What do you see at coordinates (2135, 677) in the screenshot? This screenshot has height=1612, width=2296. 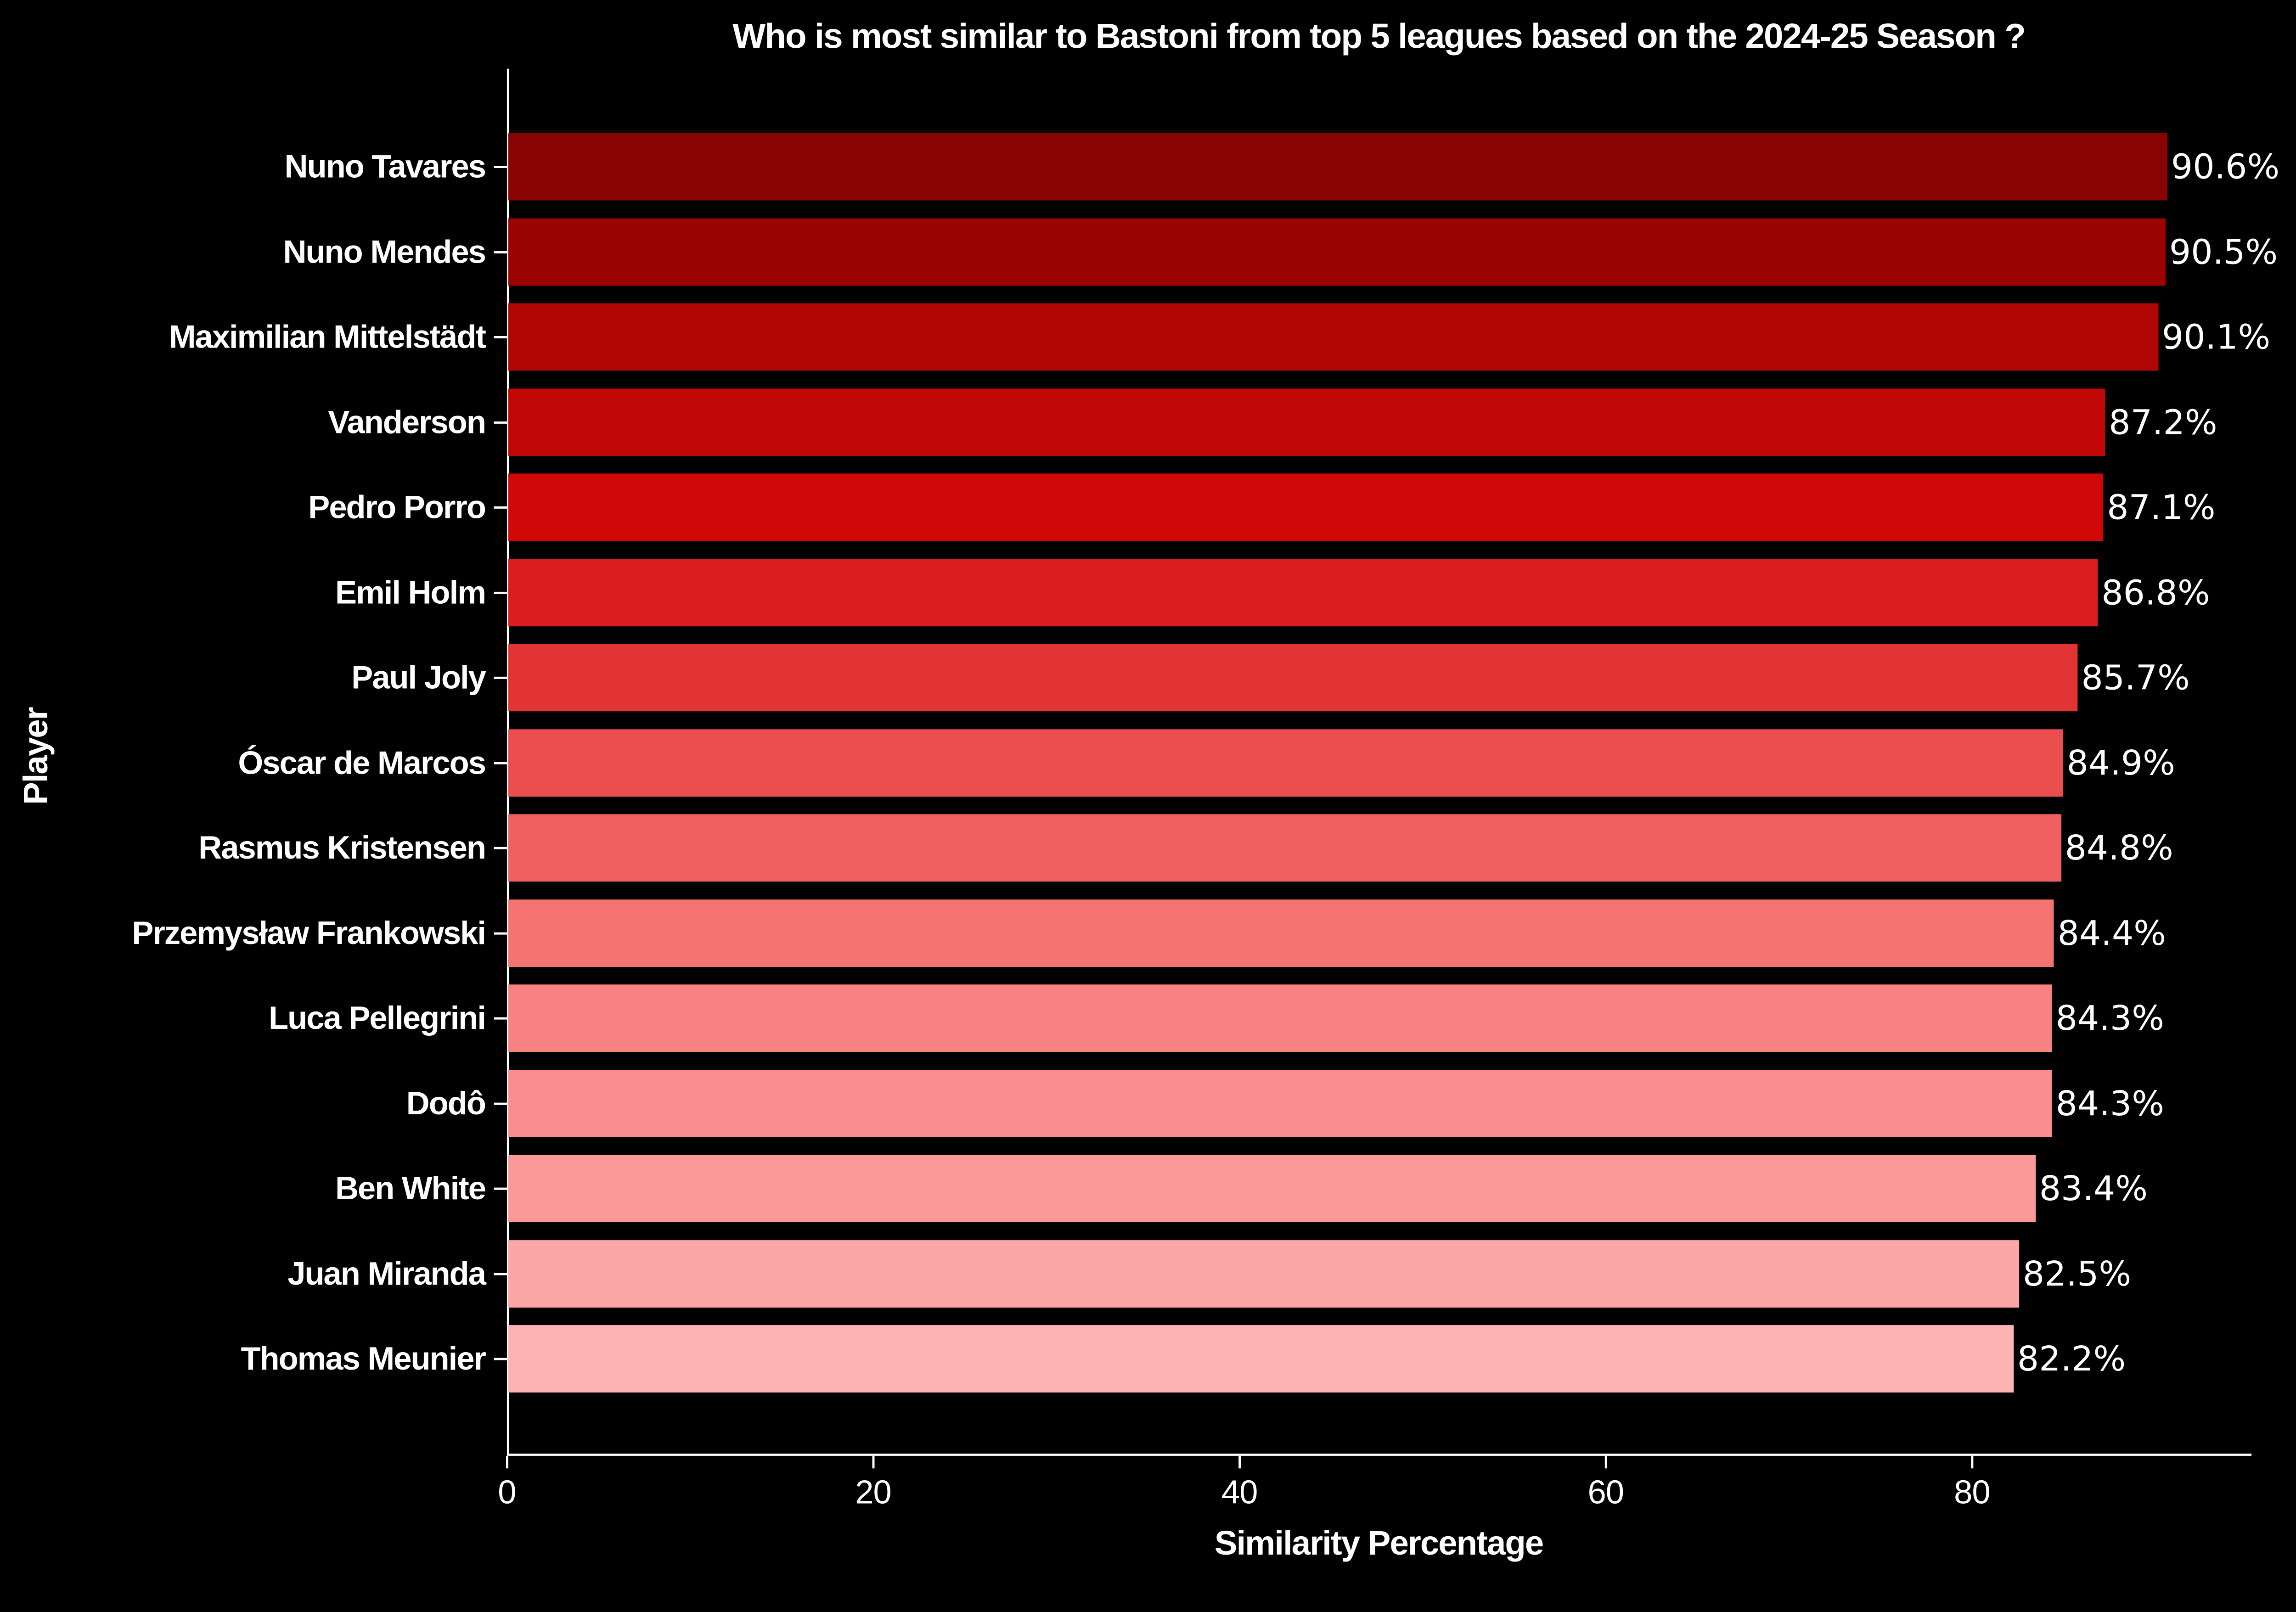 I see `bar-value-label: 85.7%` at bounding box center [2135, 677].